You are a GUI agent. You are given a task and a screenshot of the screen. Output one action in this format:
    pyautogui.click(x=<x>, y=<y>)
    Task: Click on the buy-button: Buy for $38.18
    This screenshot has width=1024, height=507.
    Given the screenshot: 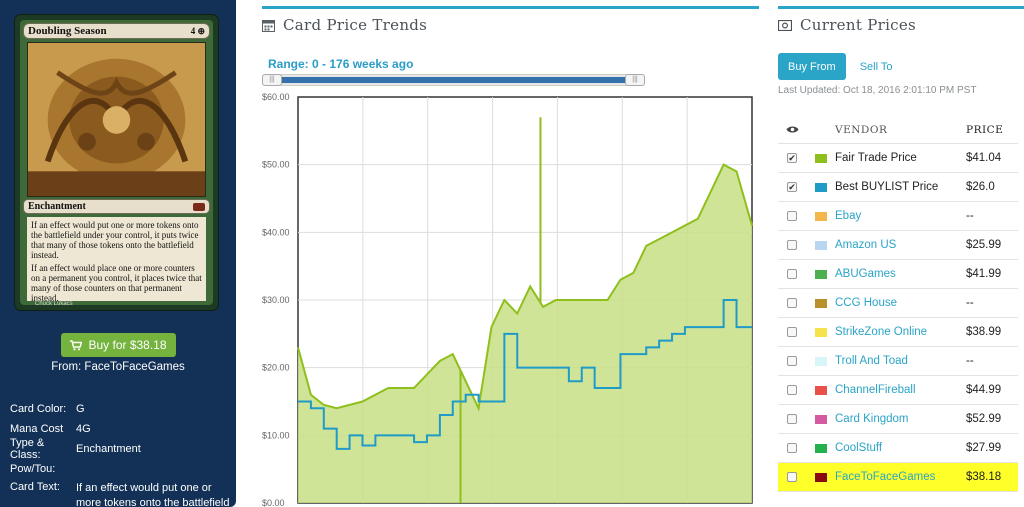 What is the action you would take?
    pyautogui.click(x=118, y=345)
    